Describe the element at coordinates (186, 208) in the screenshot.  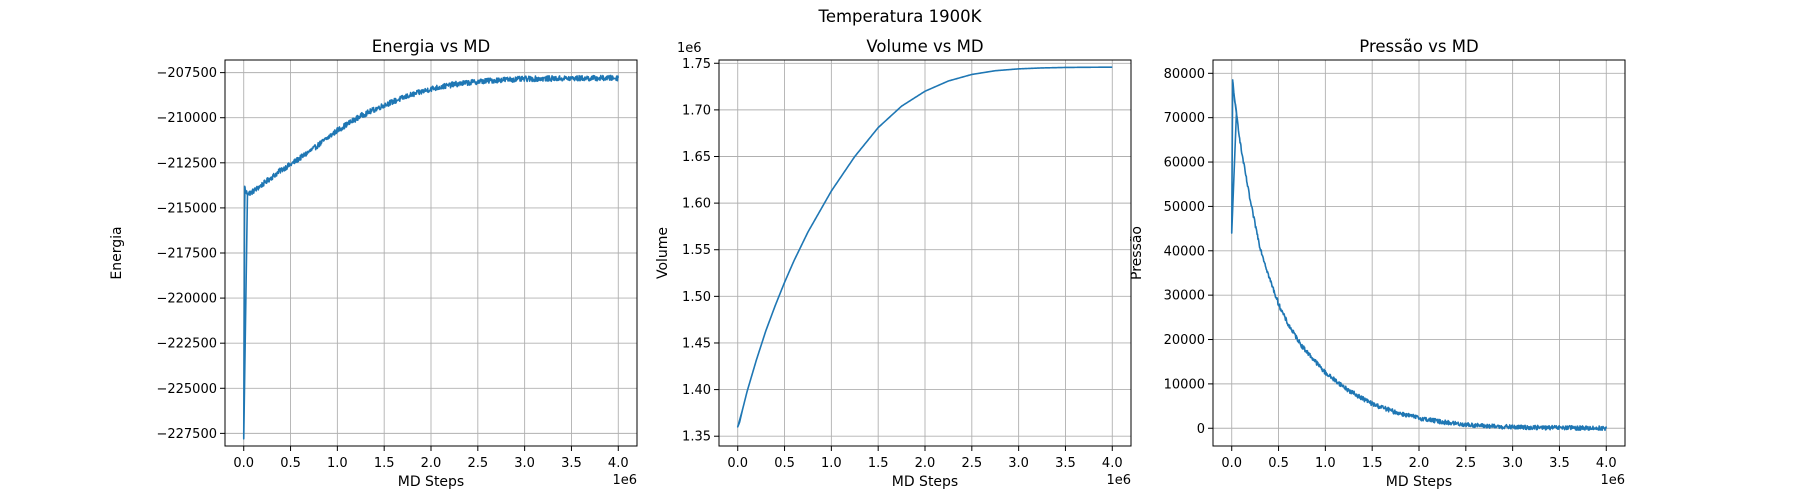
I see `y-tick-label: −215000` at that location.